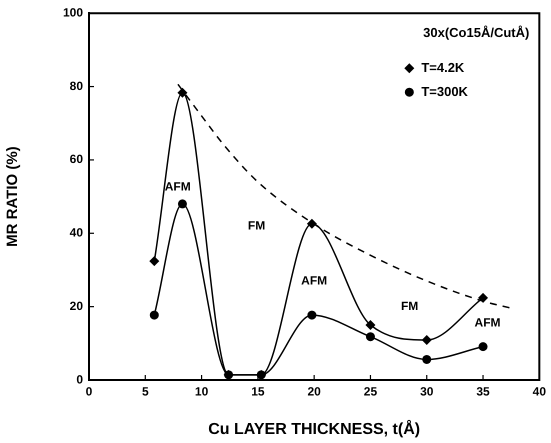  What do you see at coordinates (77, 85) in the screenshot?
I see `y-tick-label: 80` at bounding box center [77, 85].